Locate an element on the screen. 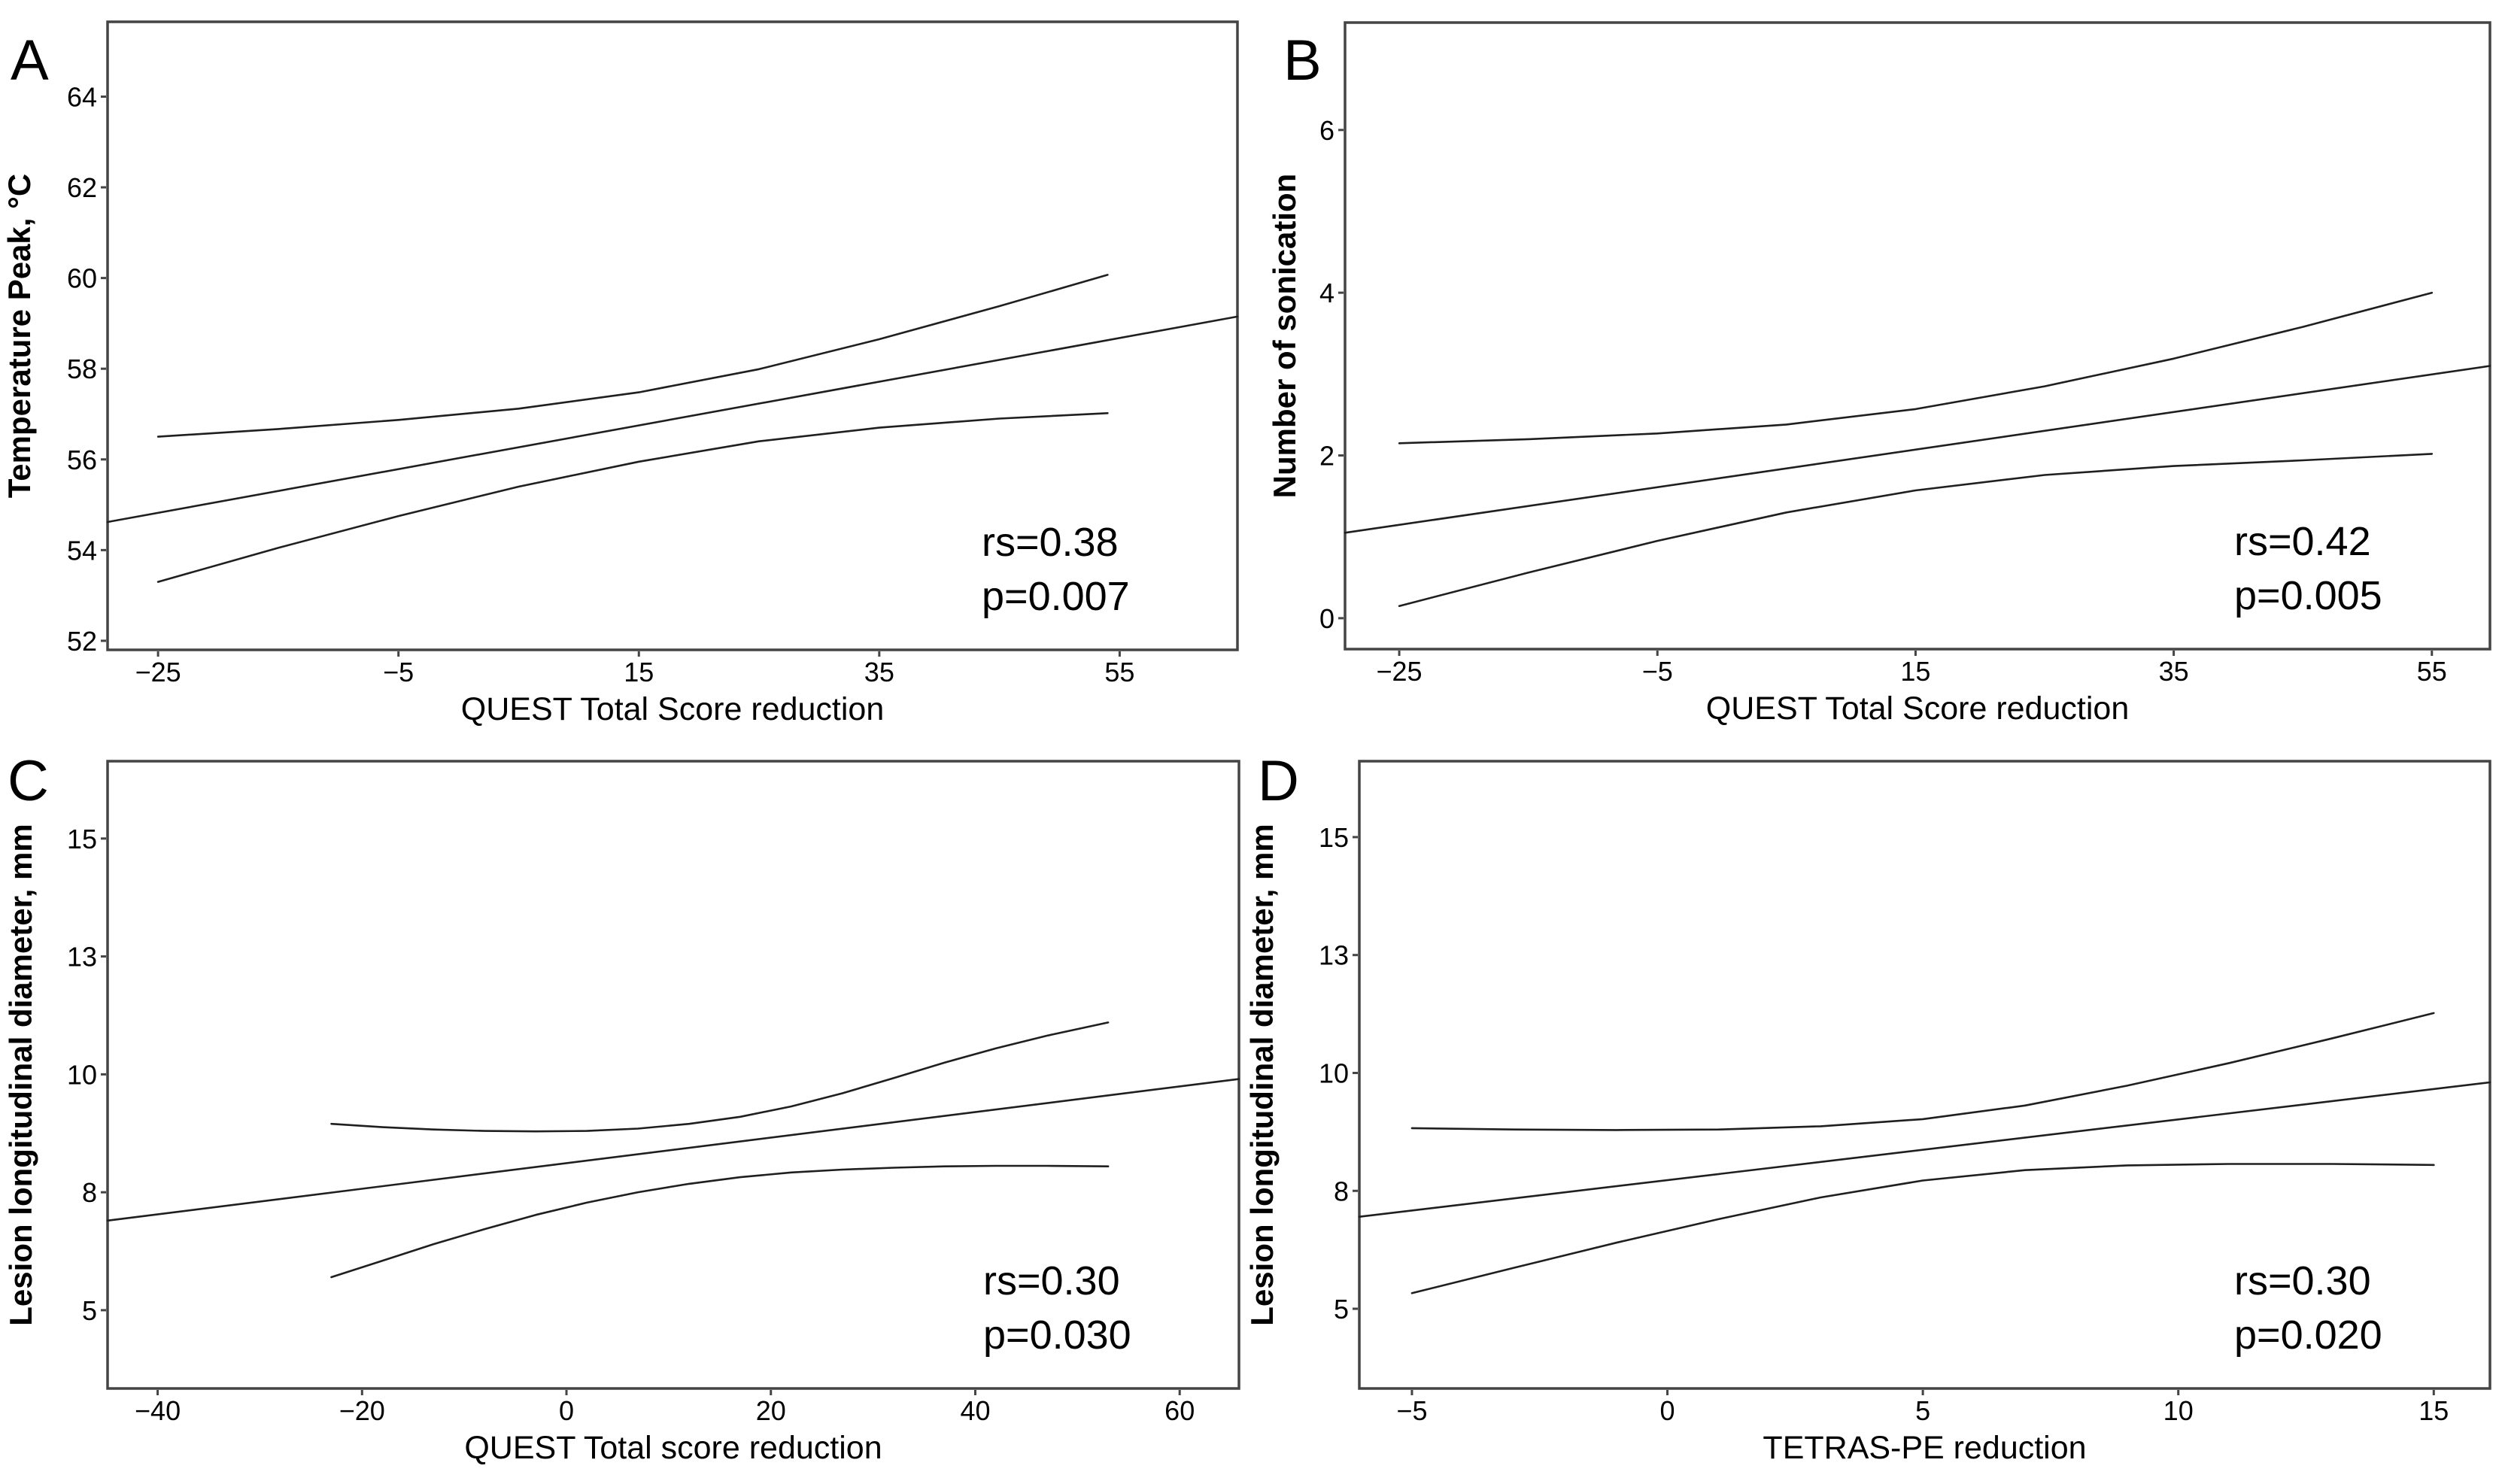 Image resolution: width=2505 pixels, height=1484 pixels. x-tick-label: −20 is located at coordinates (362, 1410).